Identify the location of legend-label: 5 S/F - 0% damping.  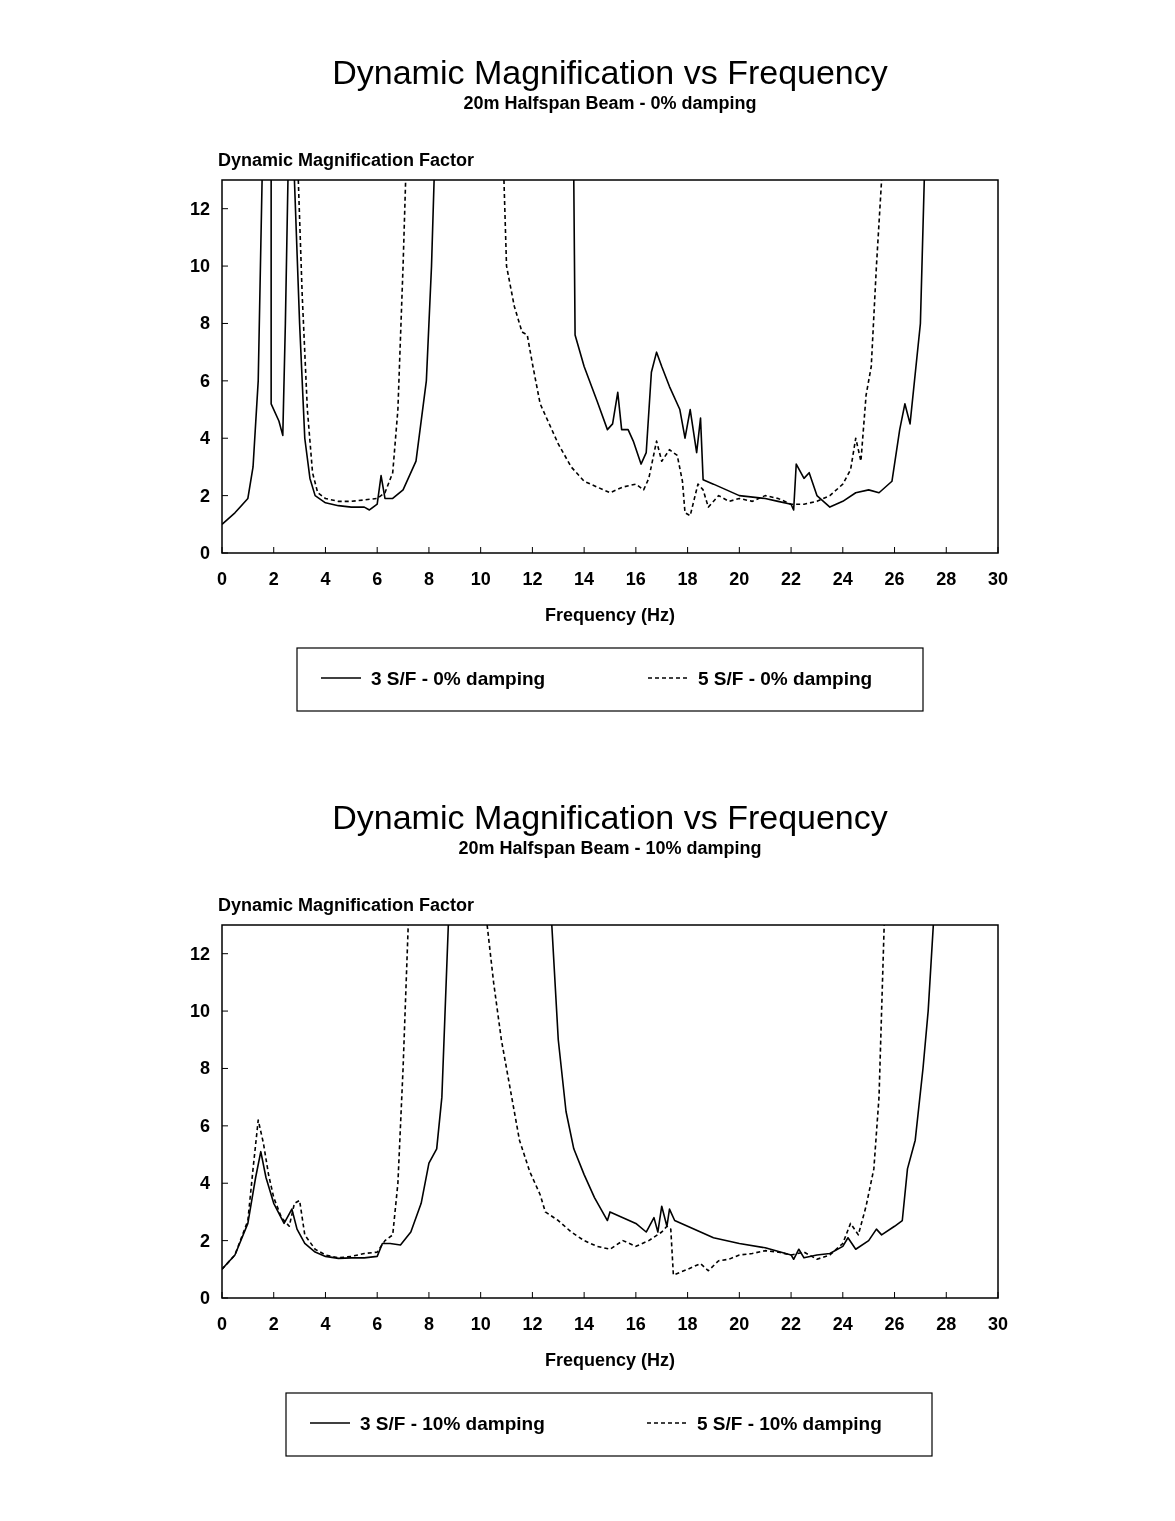
(785, 678).